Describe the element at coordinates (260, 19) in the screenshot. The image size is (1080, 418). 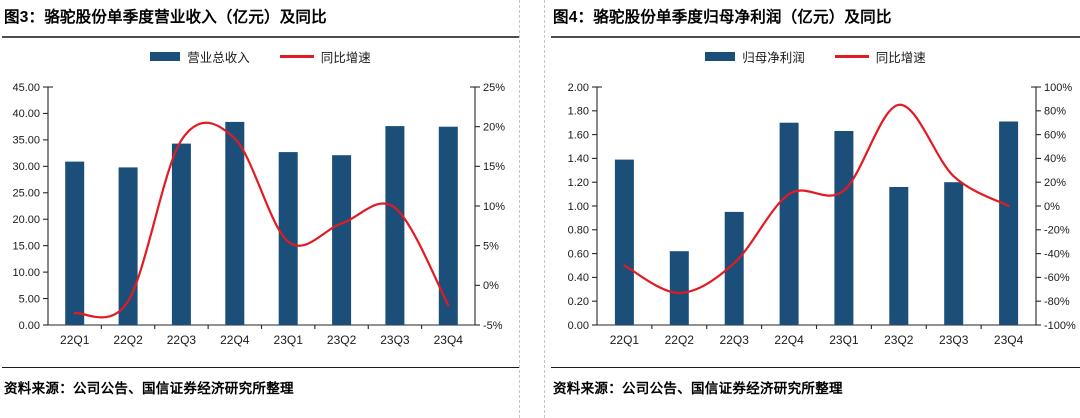
I see `figure3-title: 图3：骆驼股份单季度营业收入（亿元）及同比` at that location.